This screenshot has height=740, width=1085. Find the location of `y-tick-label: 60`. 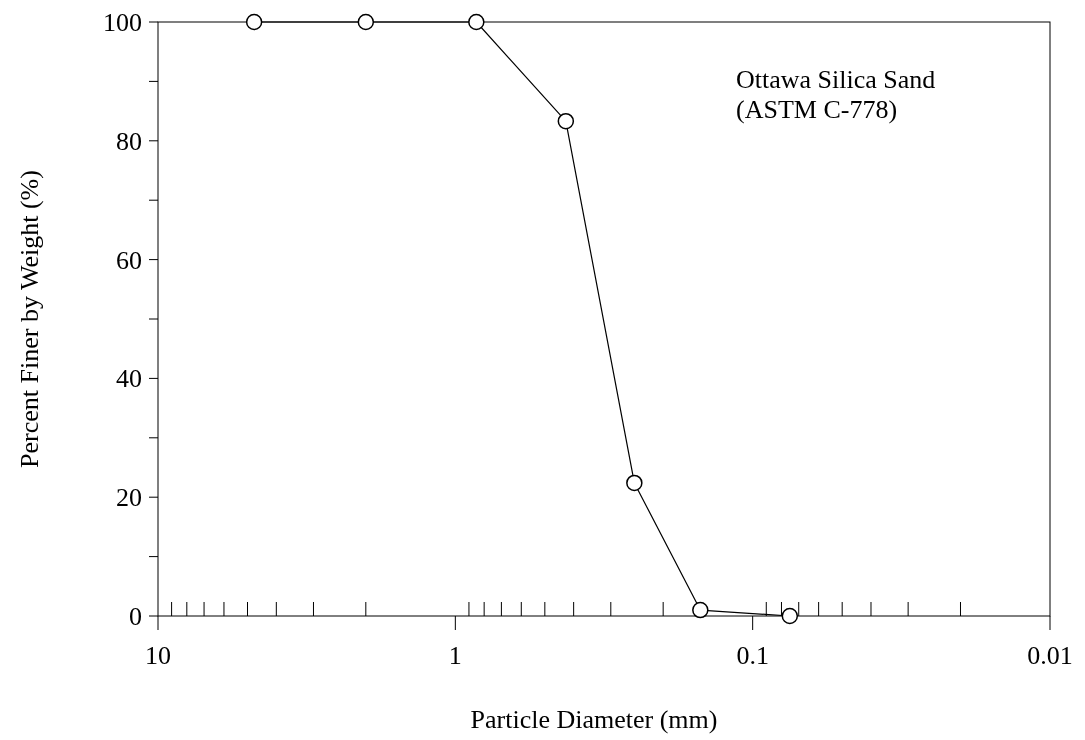

y-tick-label: 60 is located at coordinates (129, 260).